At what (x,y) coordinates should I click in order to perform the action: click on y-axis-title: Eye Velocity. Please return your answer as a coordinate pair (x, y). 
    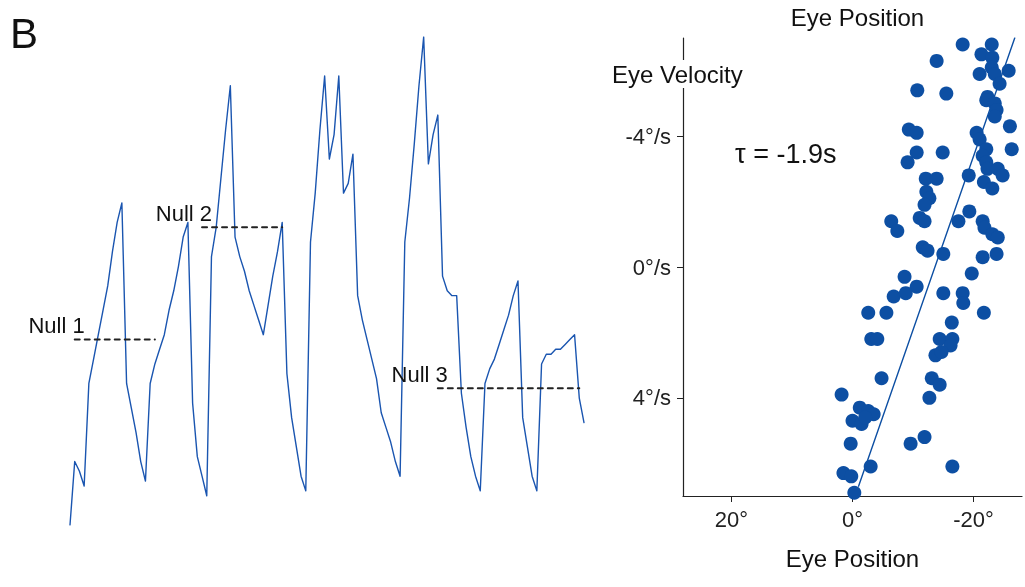
    Looking at the image, I should click on (677, 74).